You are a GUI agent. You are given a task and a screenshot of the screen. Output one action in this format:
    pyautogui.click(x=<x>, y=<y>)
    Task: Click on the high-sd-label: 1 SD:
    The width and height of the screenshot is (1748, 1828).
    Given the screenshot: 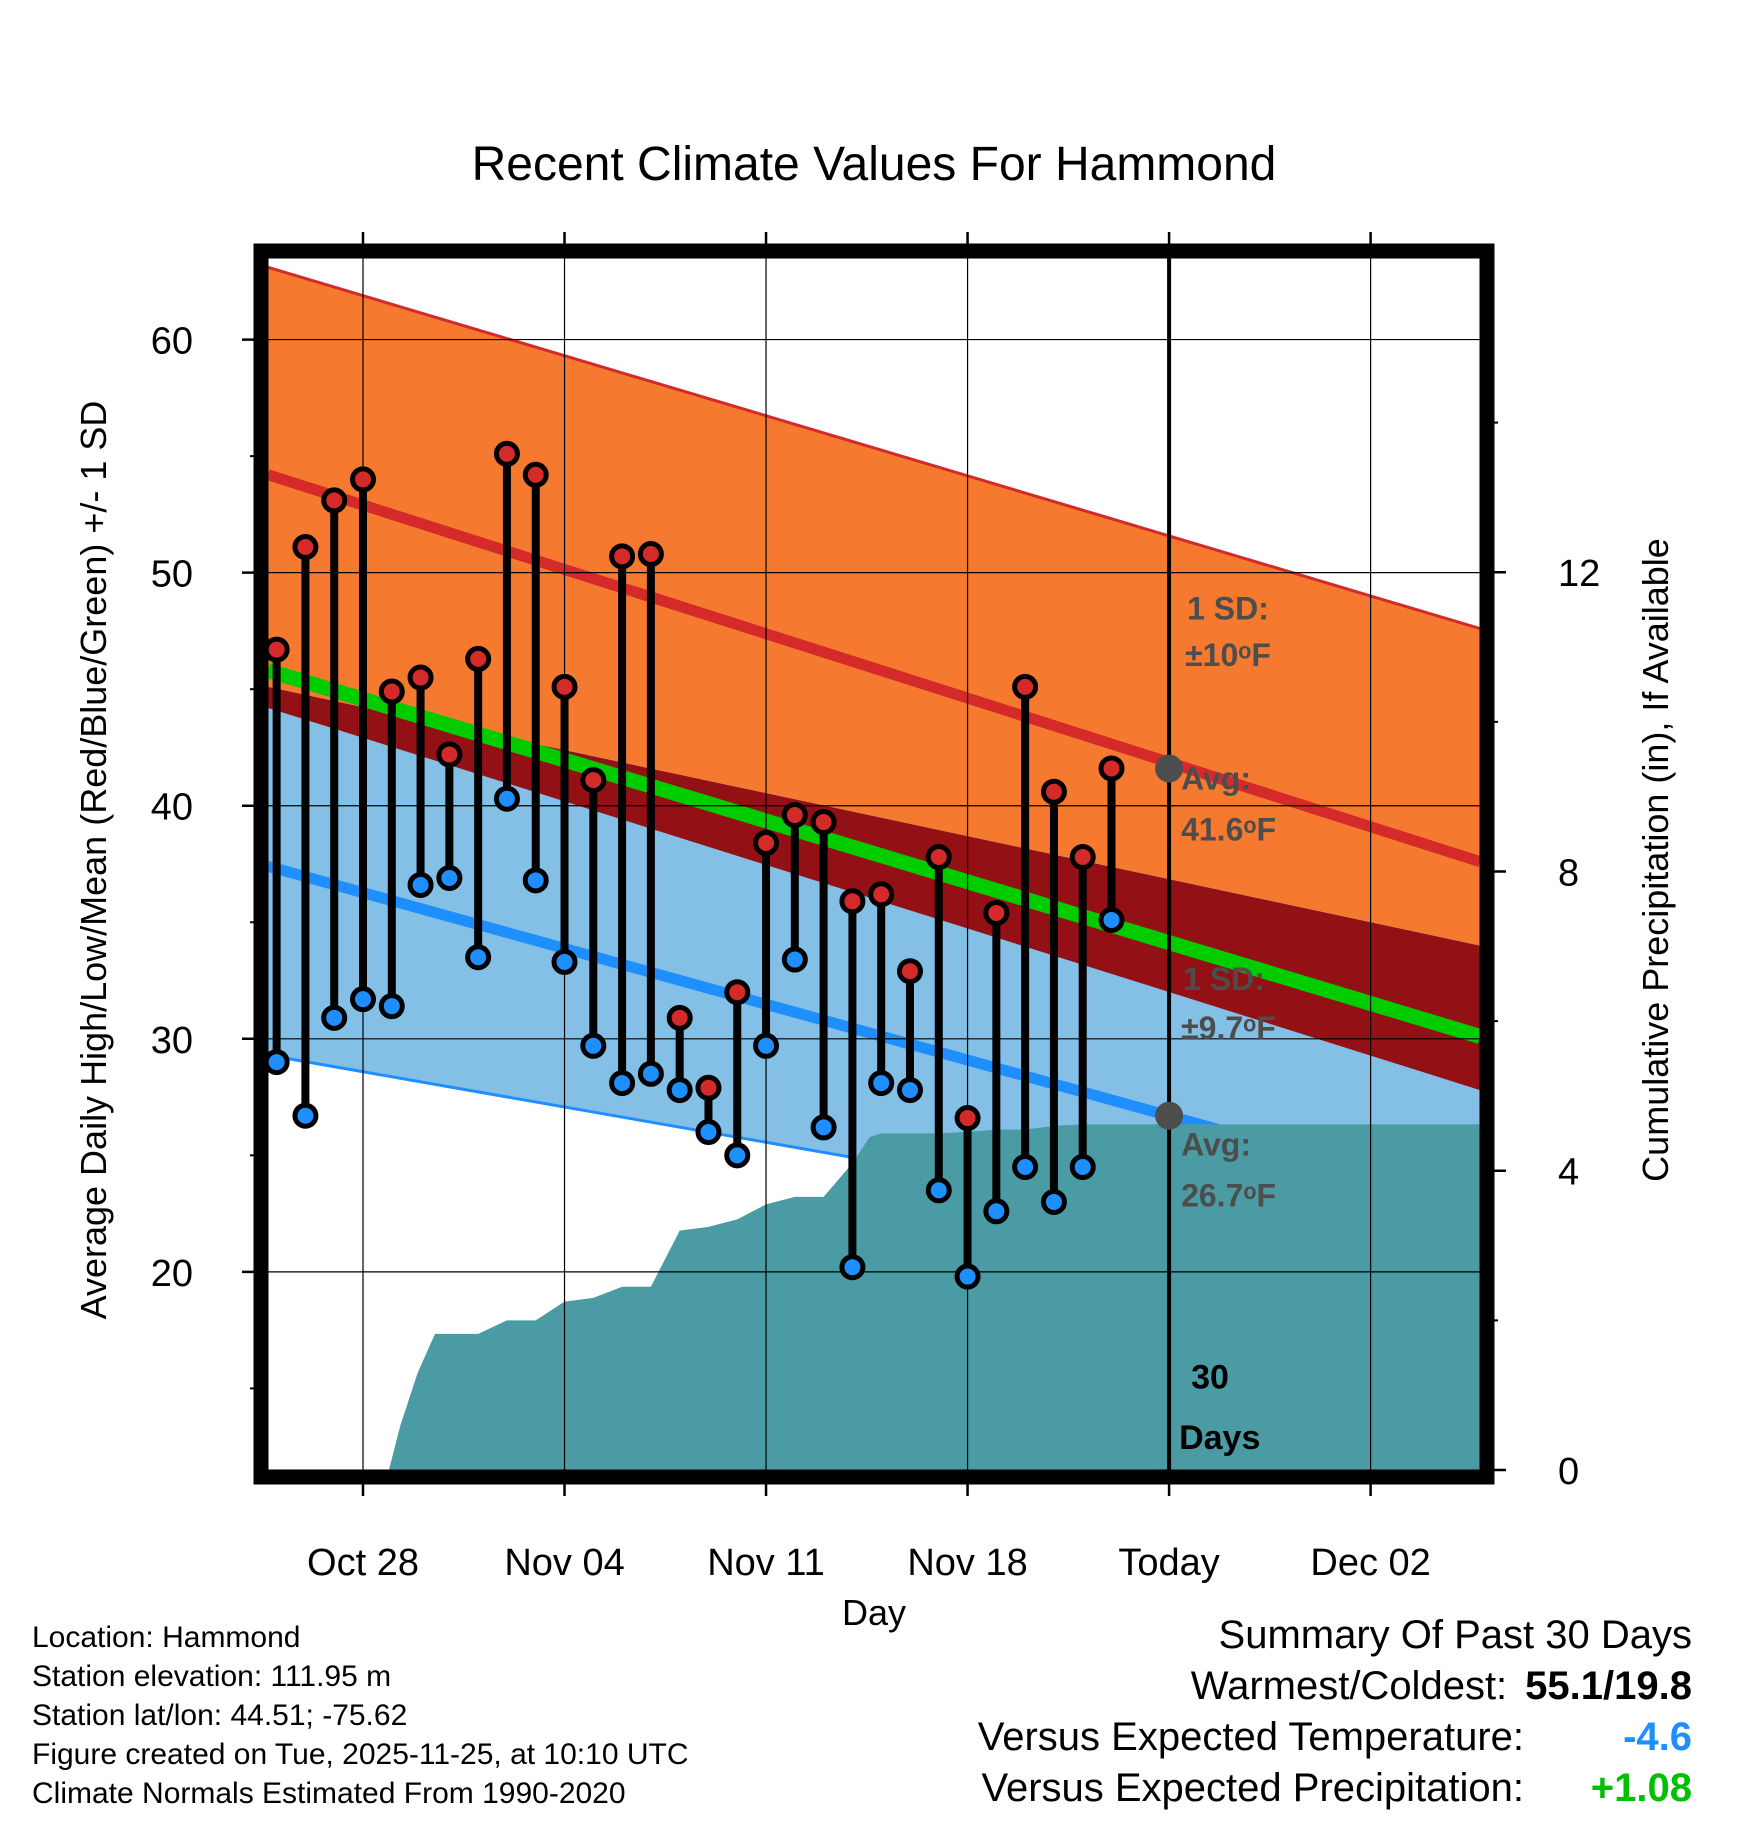 What is the action you would take?
    pyautogui.click(x=1228, y=608)
    